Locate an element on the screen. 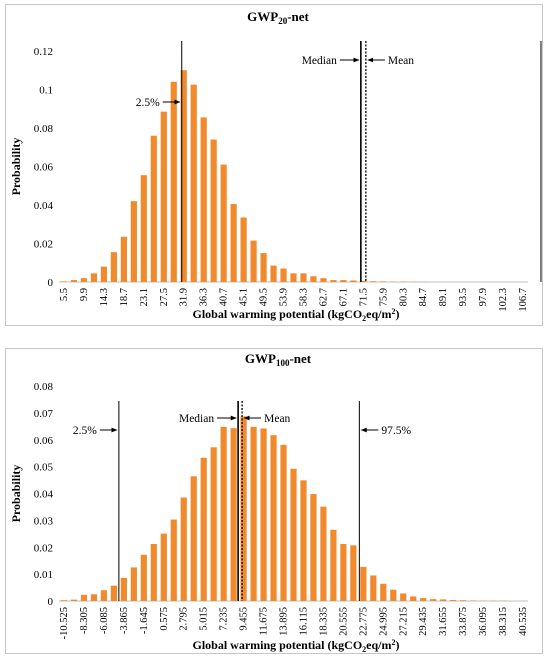 The height and width of the screenshot is (659, 550). x-tick-label: 2.795 is located at coordinates (184, 619).